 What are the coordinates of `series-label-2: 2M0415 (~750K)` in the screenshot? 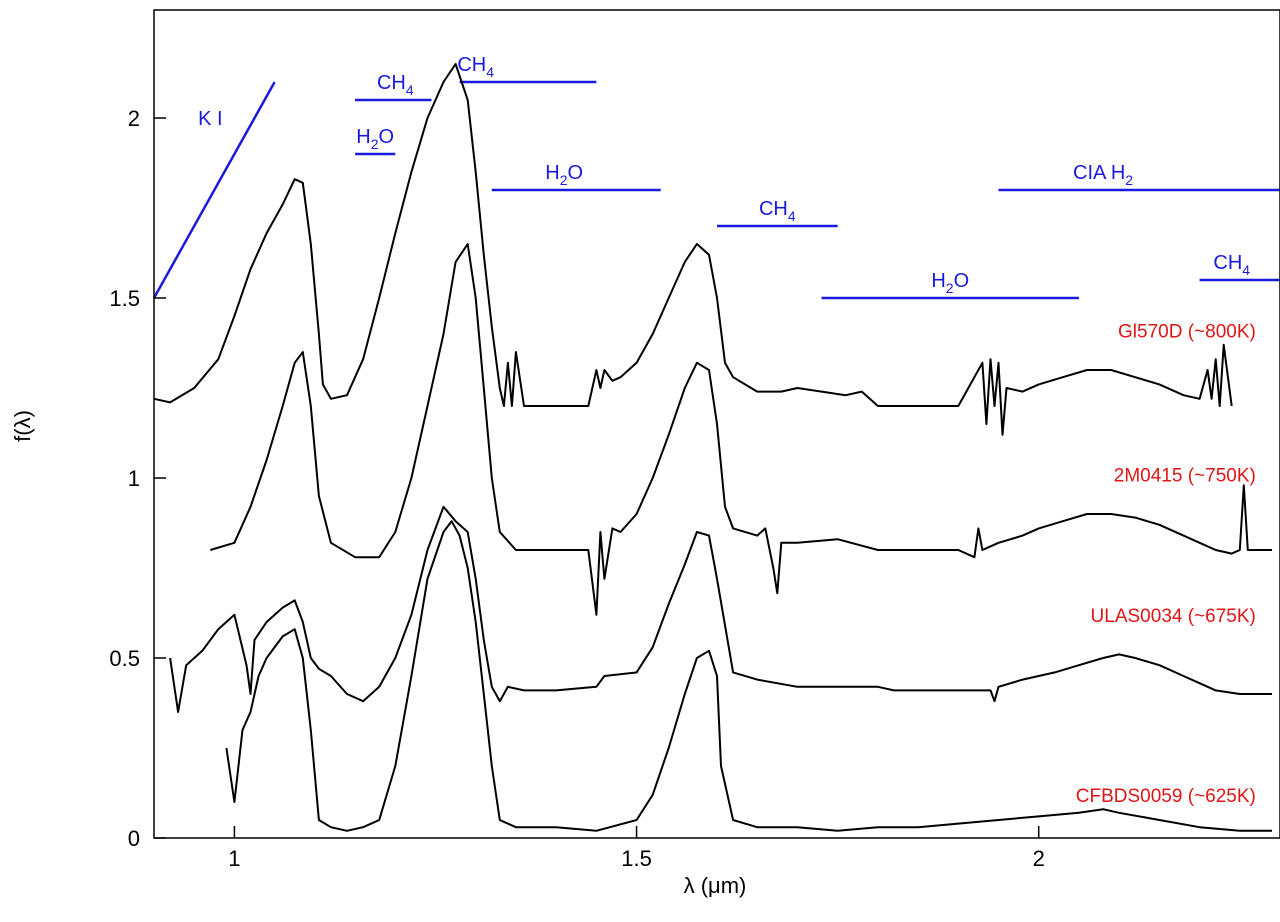 It's located at (1185, 476).